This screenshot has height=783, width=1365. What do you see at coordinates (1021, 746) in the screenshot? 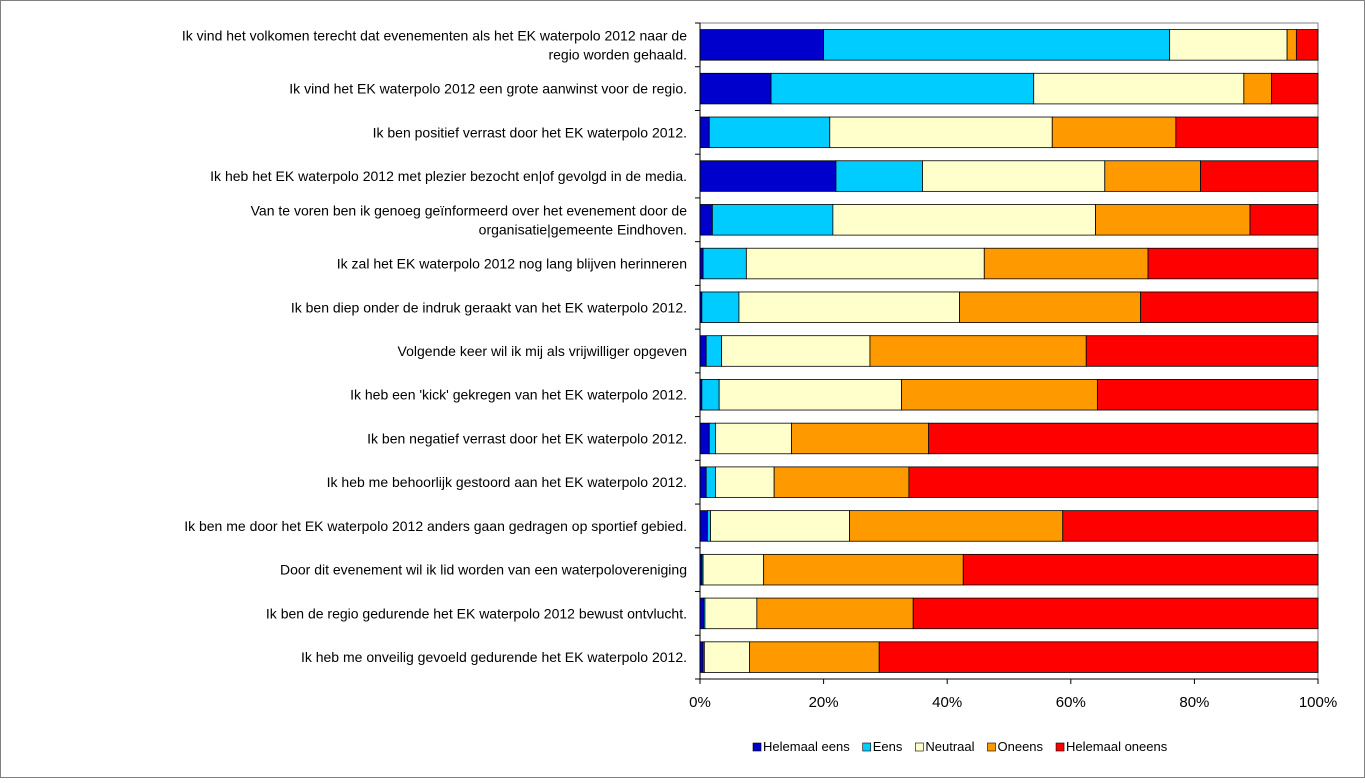
I see `legend-label: Oneens` at bounding box center [1021, 746].